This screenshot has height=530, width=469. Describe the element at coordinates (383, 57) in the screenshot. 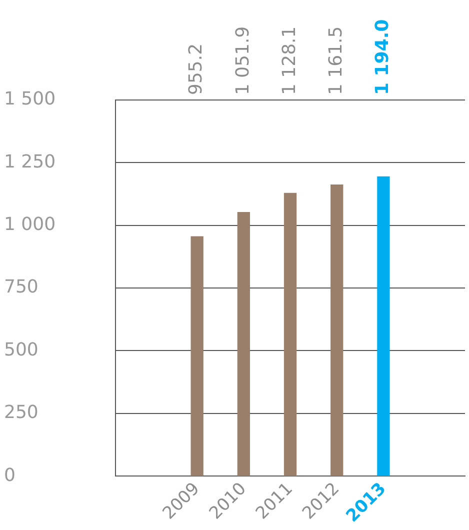

I see `data-label: 1 194.0` at that location.